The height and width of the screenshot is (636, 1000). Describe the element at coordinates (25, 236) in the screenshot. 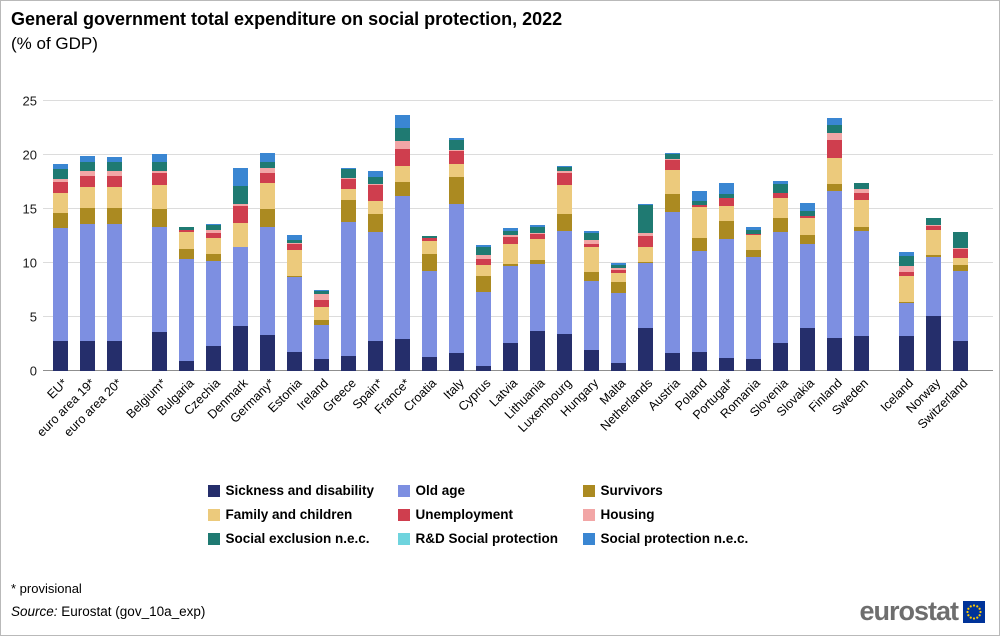

I see `y-axis: 0 5 10 15 20 25` at that location.